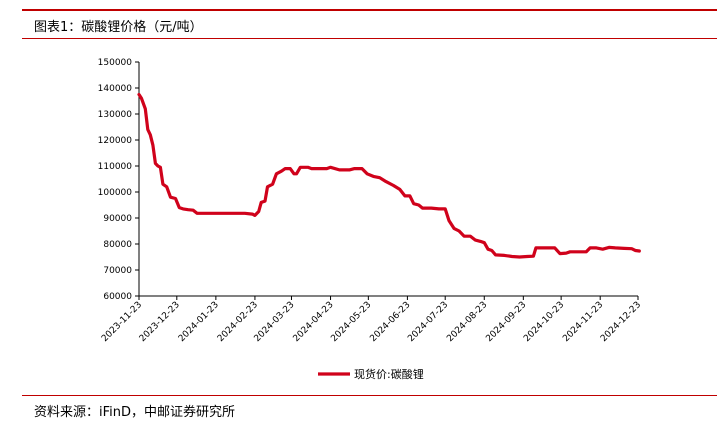 This screenshot has width=725, height=423. What do you see at coordinates (351, 322) in the screenshot?
I see `x-tick-label: 2024-05-23` at bounding box center [351, 322].